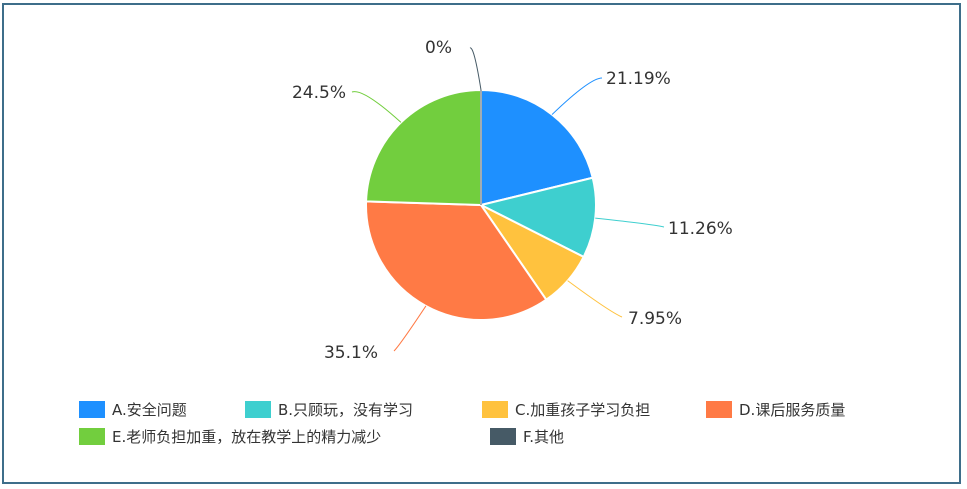 The width and height of the screenshot is (967, 489). What do you see at coordinates (351, 353) in the screenshot?
I see `data-label-d: 35.1%` at bounding box center [351, 353].